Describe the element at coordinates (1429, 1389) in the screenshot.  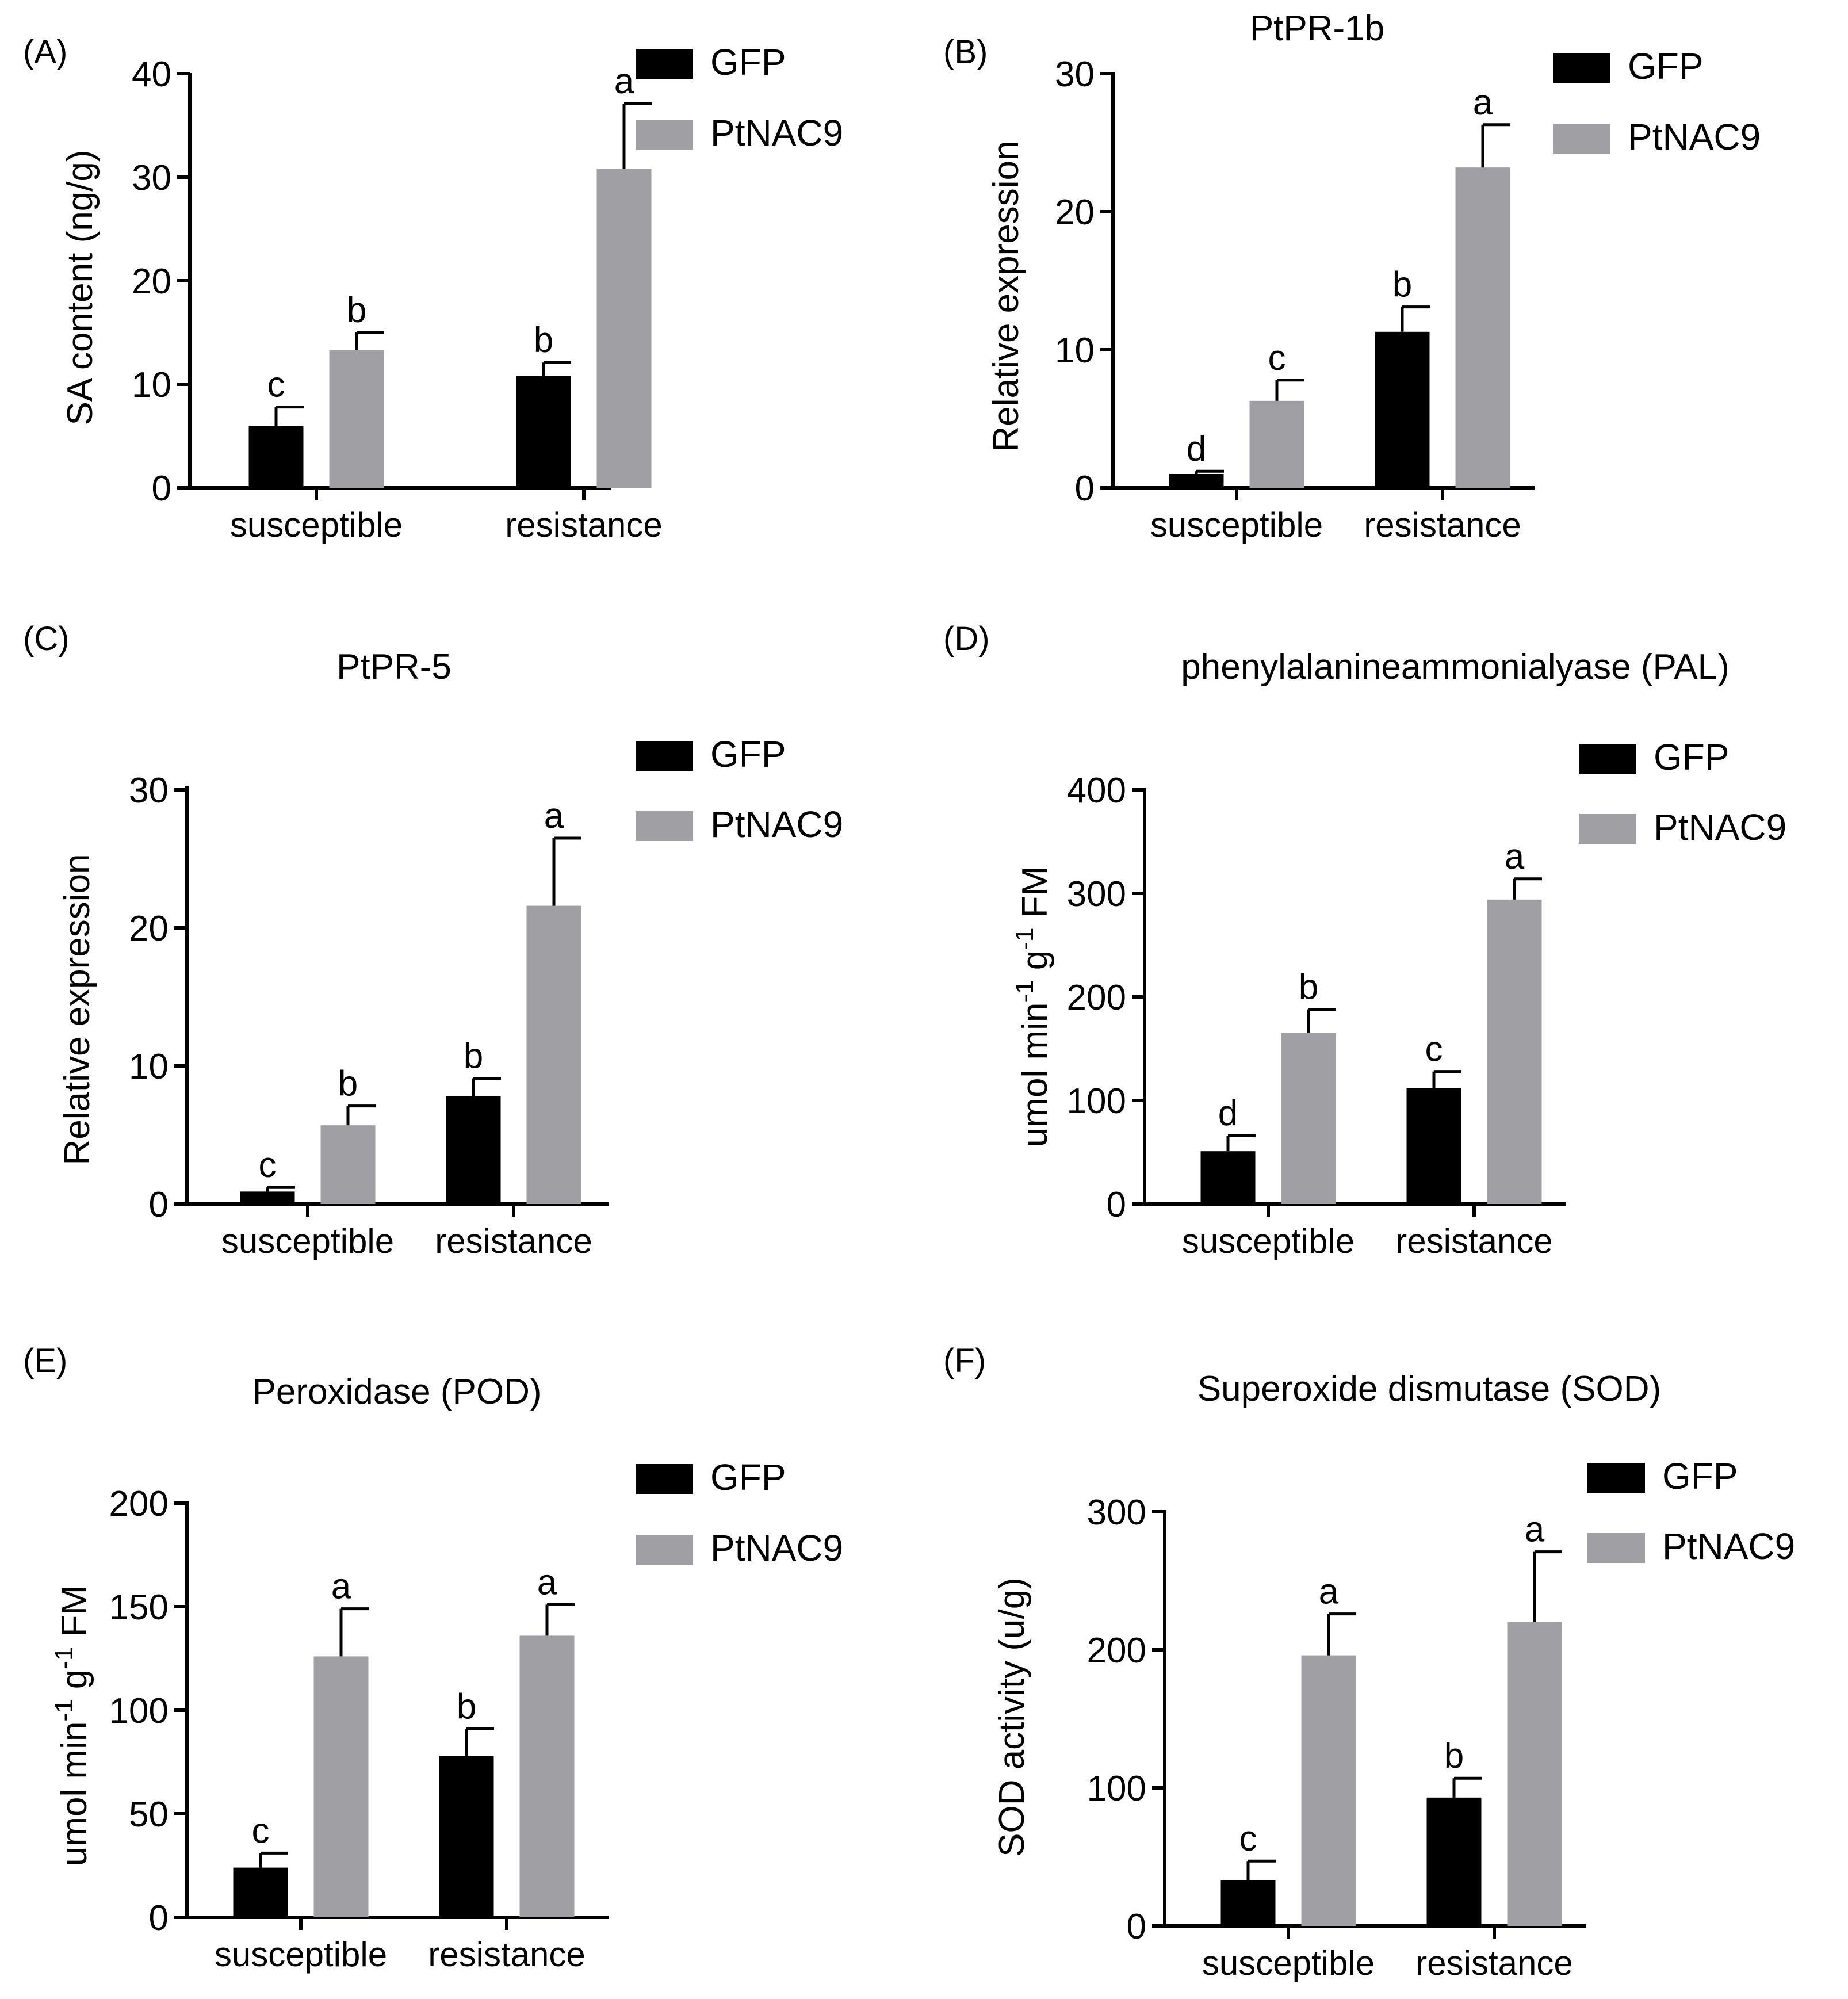
I see `panel-f-title: Superoxide dismutase (SOD)` at that location.